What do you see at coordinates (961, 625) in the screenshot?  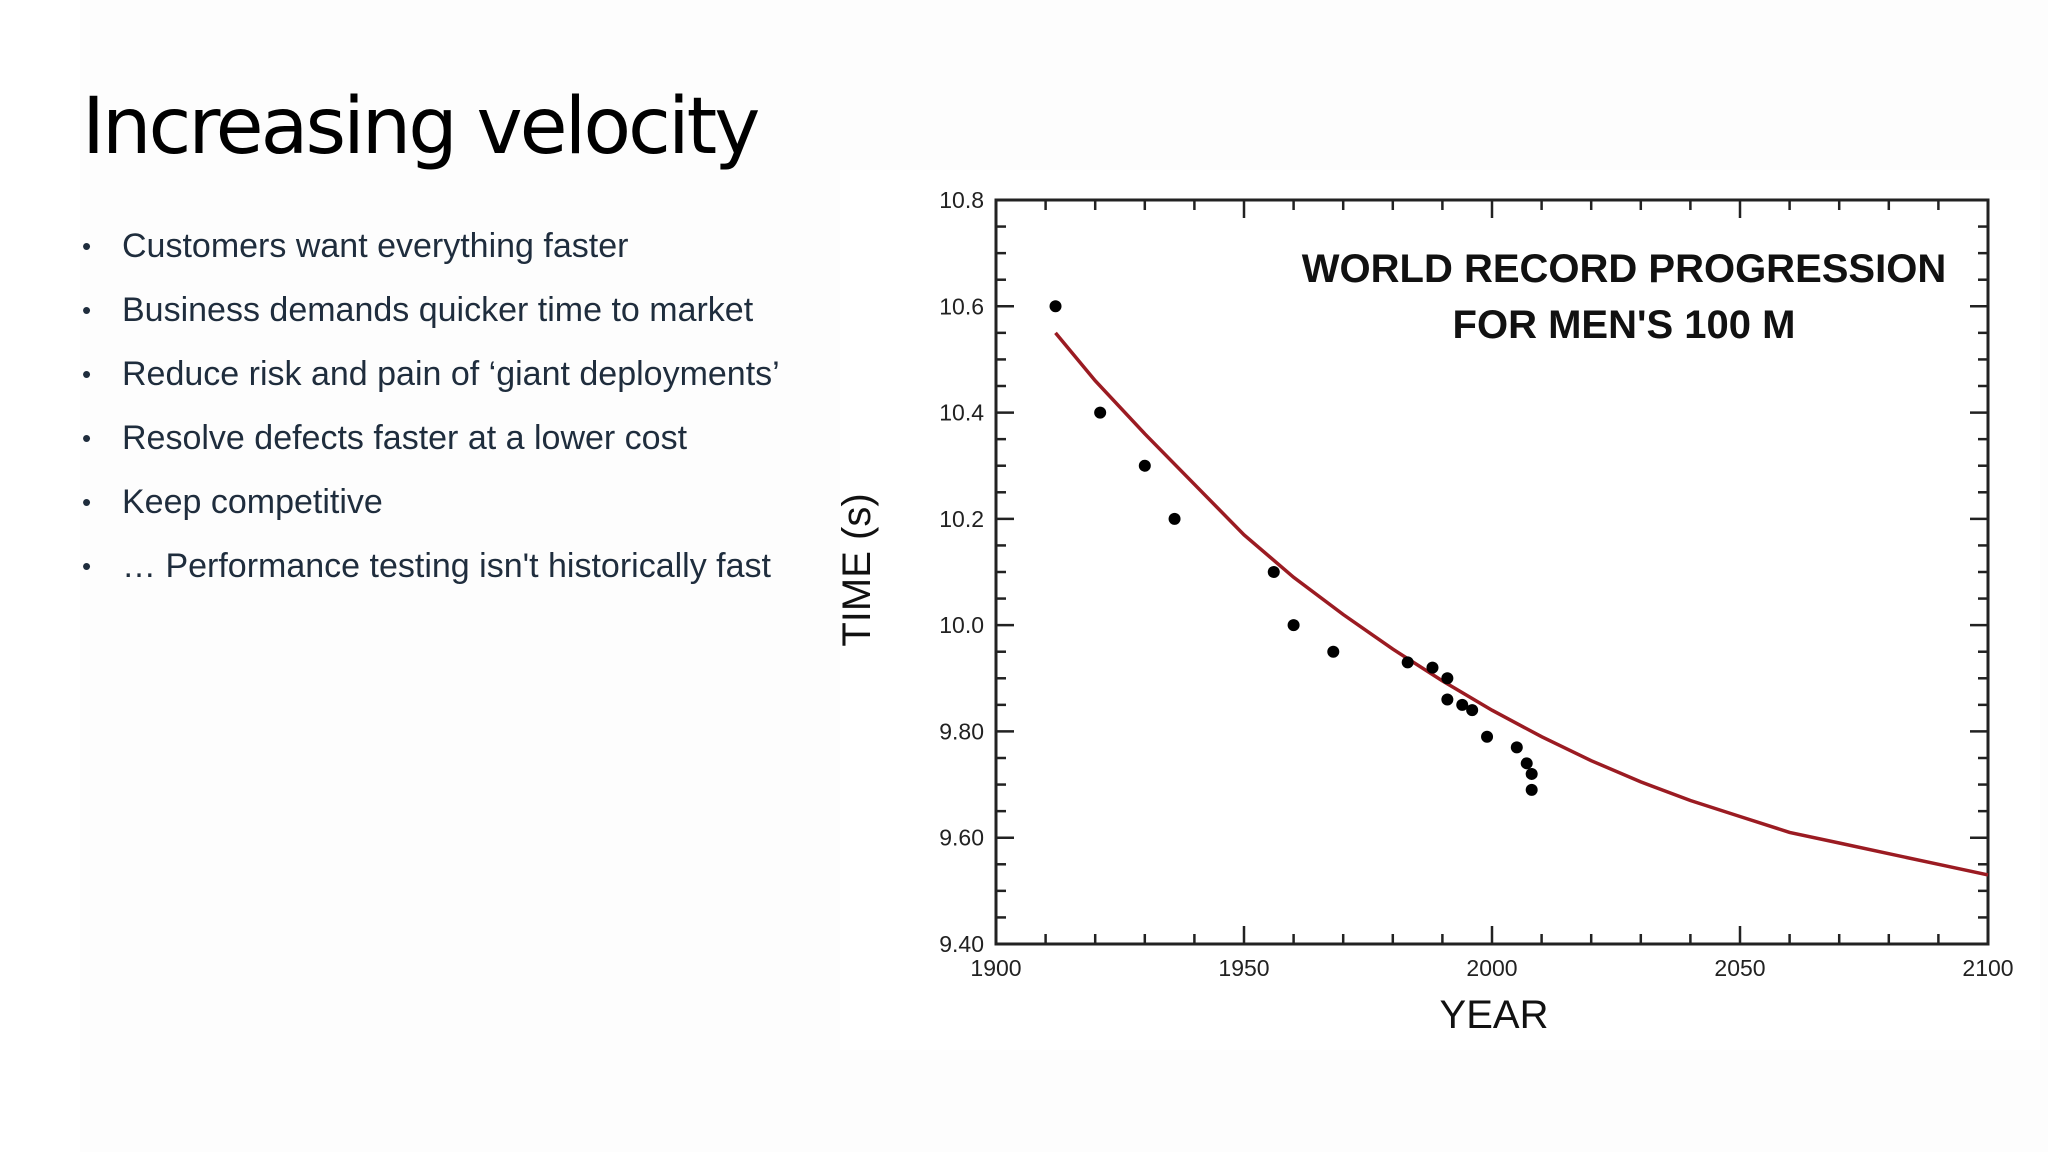 I see `y-tick-label: 10.0` at bounding box center [961, 625].